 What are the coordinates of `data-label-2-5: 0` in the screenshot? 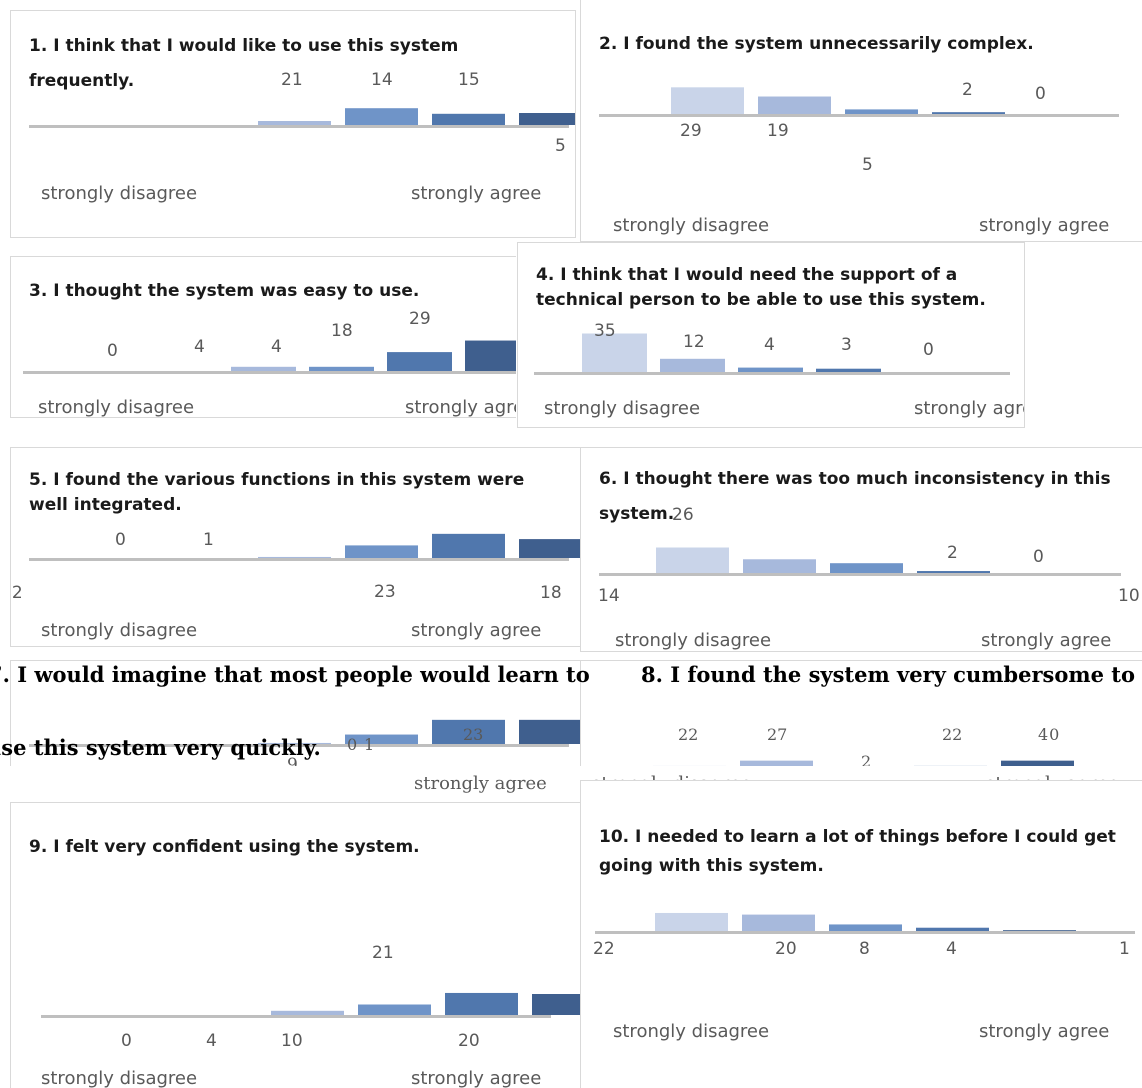 It's located at (1040, 94).